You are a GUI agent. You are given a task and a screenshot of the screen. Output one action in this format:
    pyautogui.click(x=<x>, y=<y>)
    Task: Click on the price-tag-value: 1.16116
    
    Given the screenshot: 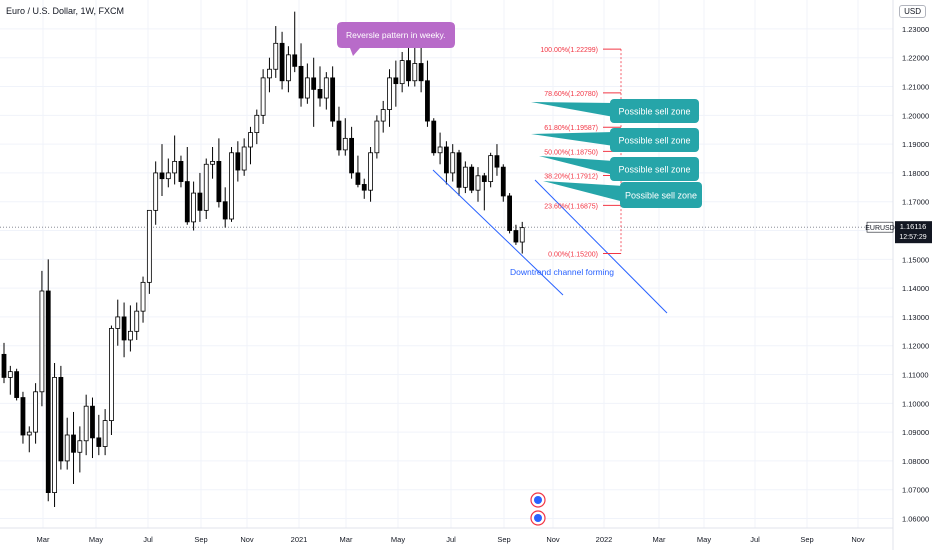 What is the action you would take?
    pyautogui.click(x=913, y=226)
    